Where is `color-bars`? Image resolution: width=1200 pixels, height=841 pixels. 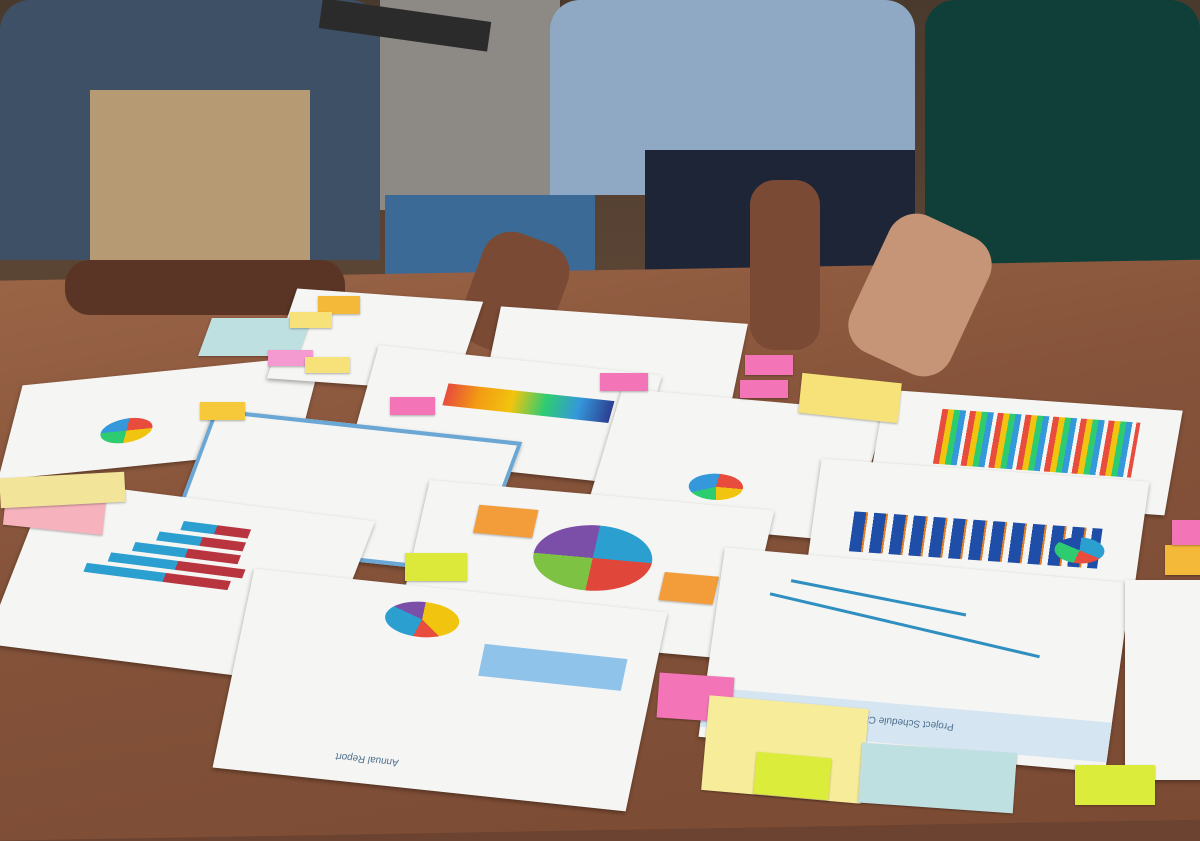 color-bars is located at coordinates (528, 403).